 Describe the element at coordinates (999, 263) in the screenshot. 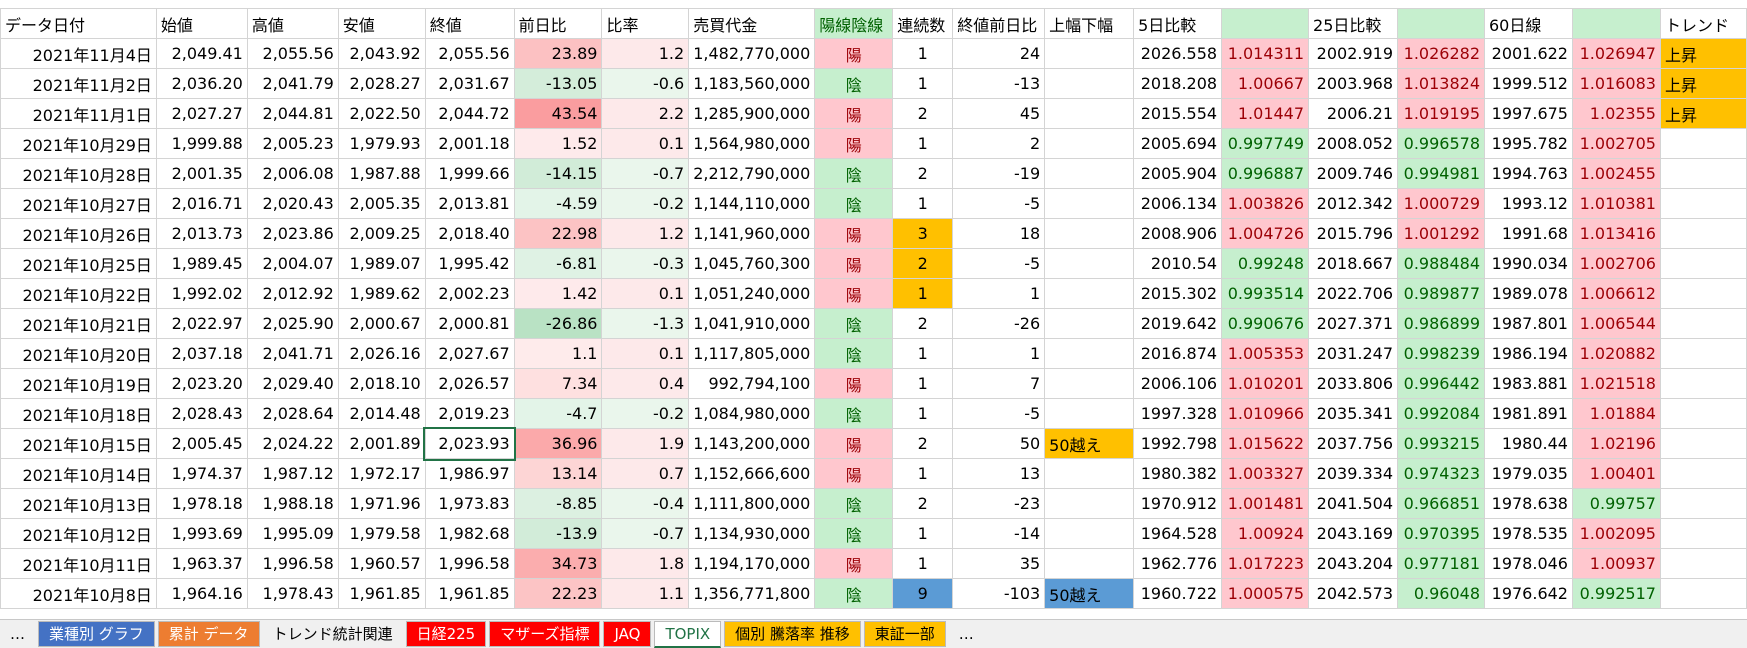

I see `cell: -5` at that location.